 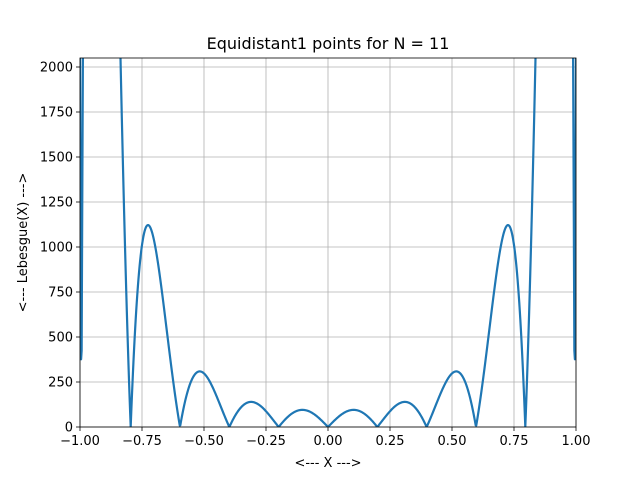 What do you see at coordinates (56, 113) in the screenshot?
I see `y-tick-label: 1750` at bounding box center [56, 113].